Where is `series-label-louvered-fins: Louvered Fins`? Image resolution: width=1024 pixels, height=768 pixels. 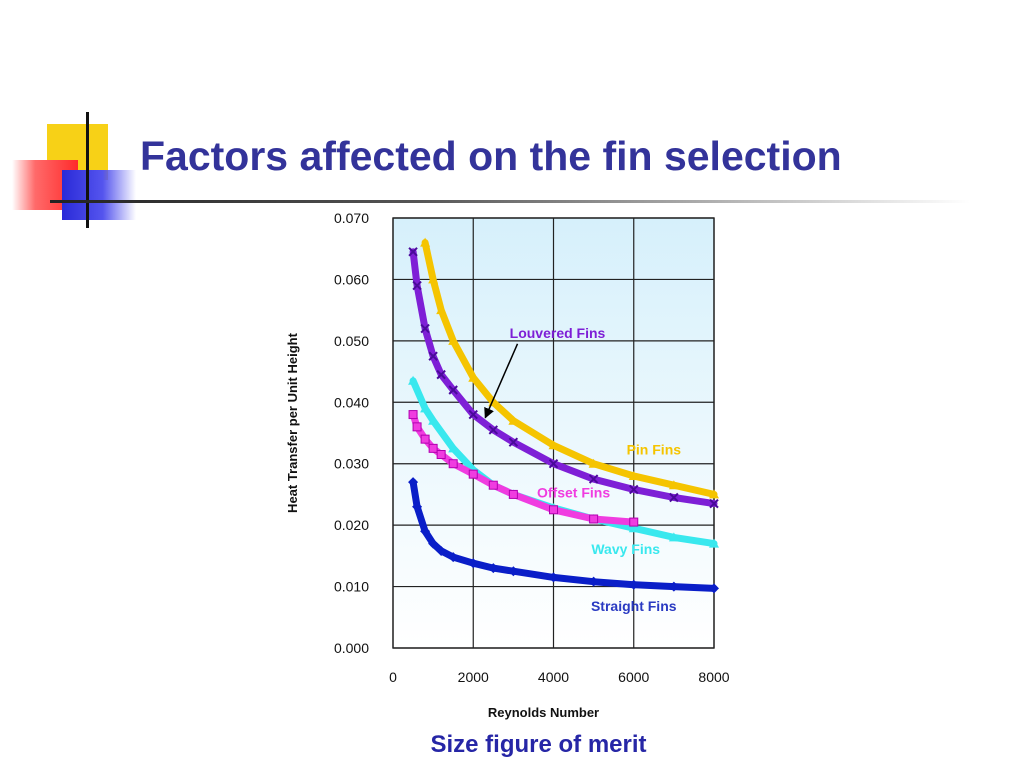 series-label-louvered-fins: Louvered Fins is located at coordinates (558, 333).